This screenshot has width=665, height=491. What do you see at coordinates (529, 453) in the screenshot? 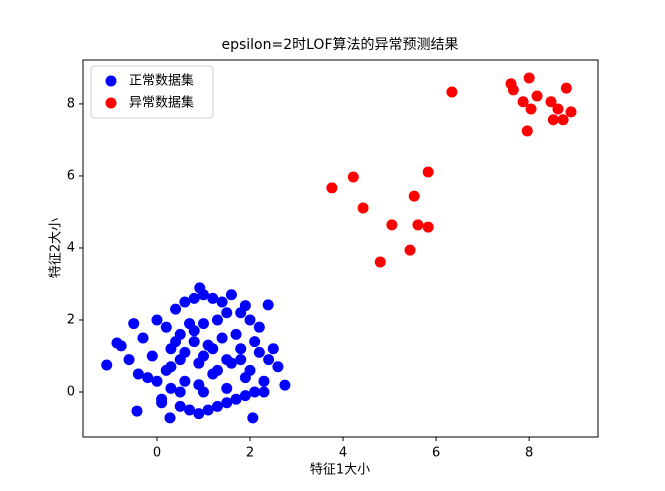
I see `x-tick-label: 8` at bounding box center [529, 453].